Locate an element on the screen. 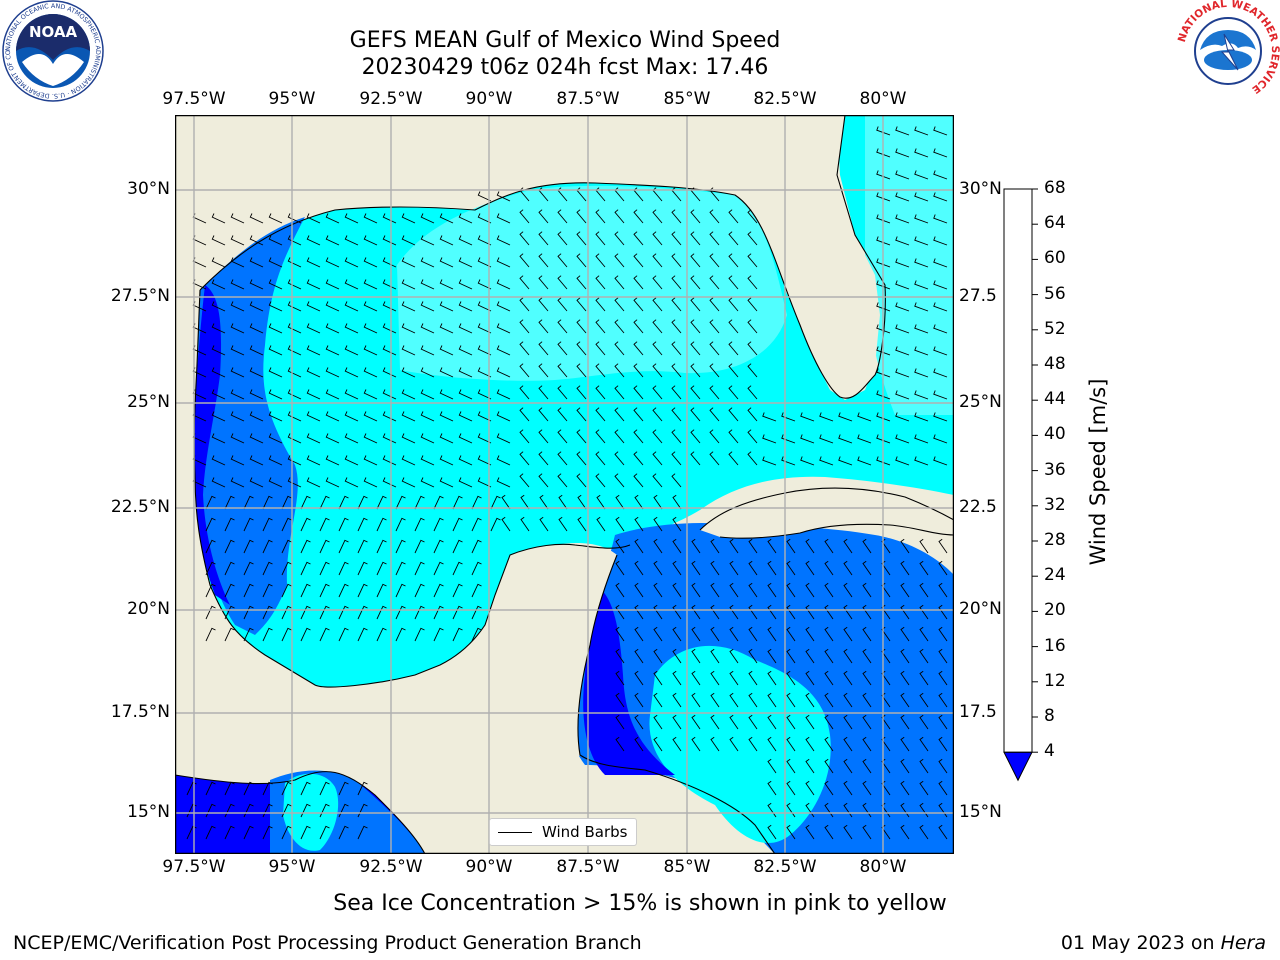 Image resolution: width=1280 pixels, height=960 pixels. wind-barbs-legend: Wind Barbs is located at coordinates (563, 832).